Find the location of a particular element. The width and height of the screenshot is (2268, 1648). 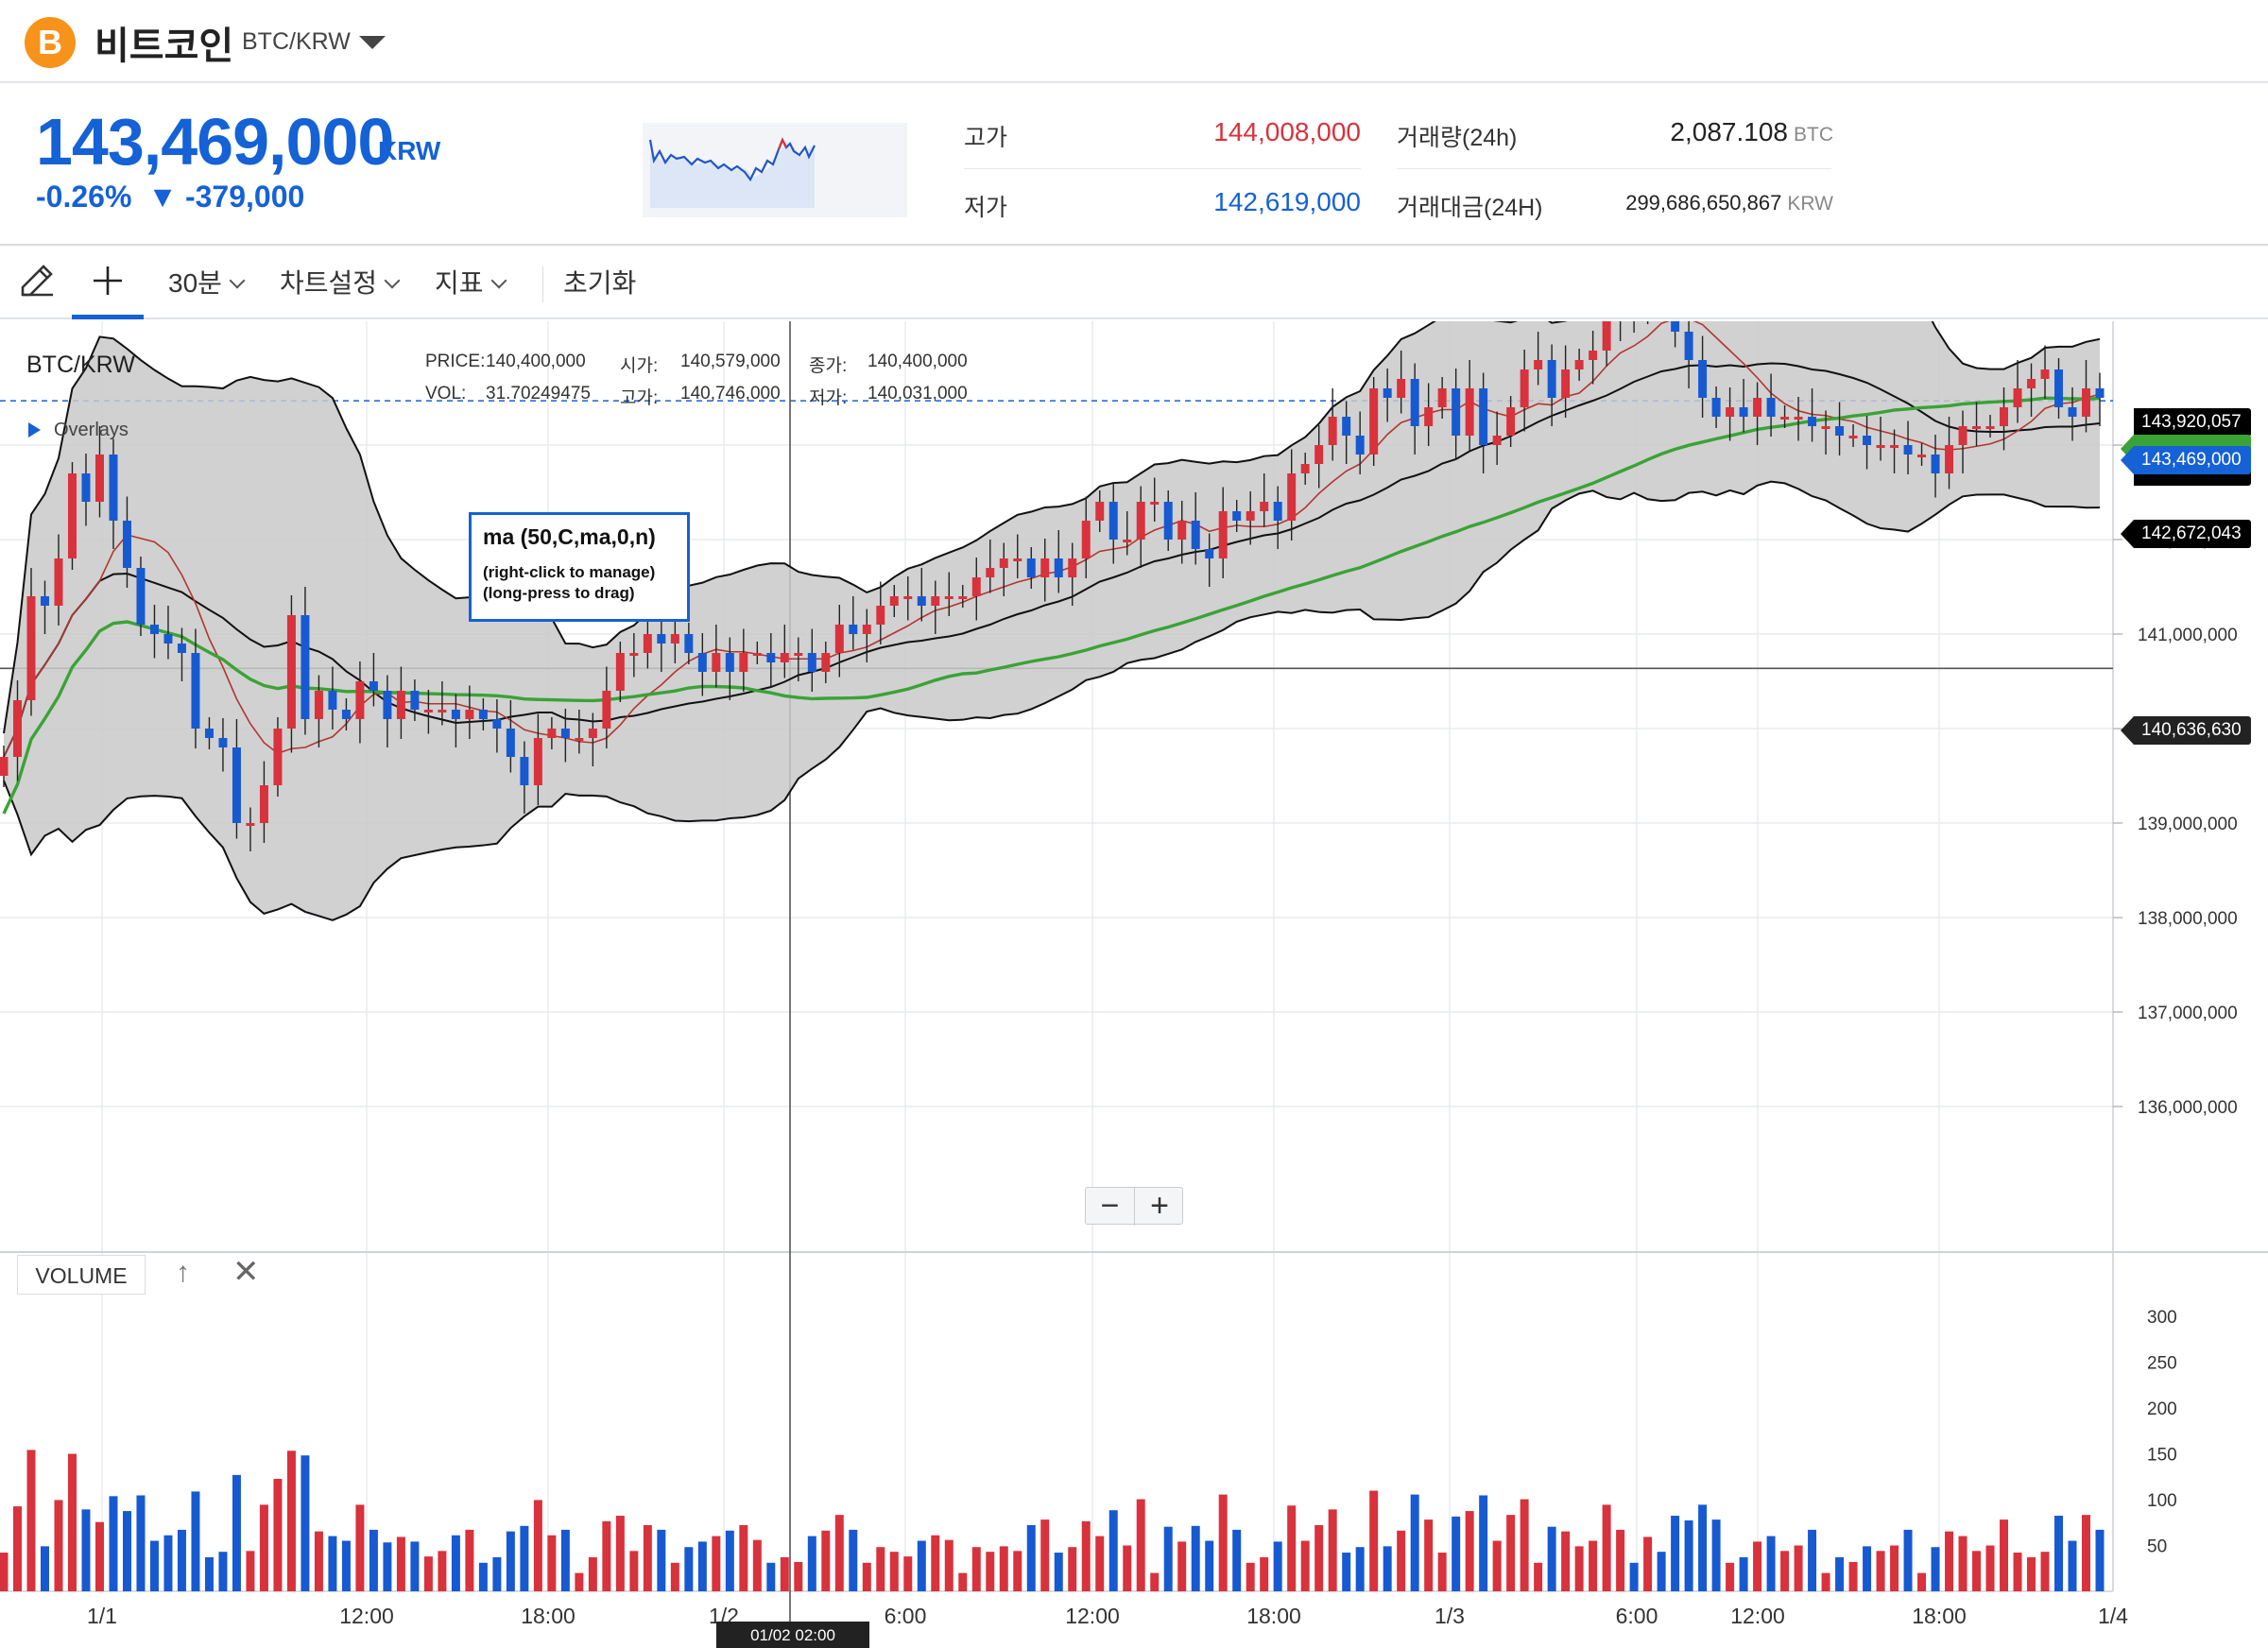

close-icon: ✕ is located at coordinates (246, 1272).